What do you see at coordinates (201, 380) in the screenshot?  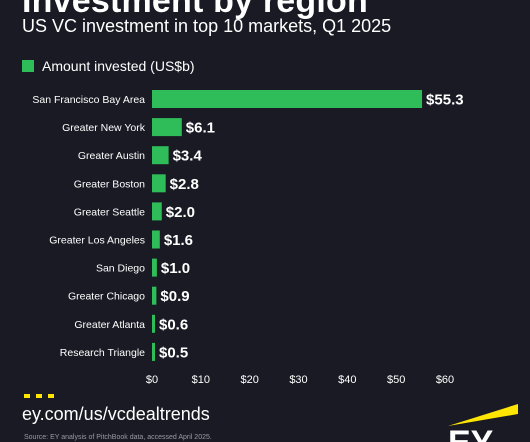 I see `x-tick-label: $10` at bounding box center [201, 380].